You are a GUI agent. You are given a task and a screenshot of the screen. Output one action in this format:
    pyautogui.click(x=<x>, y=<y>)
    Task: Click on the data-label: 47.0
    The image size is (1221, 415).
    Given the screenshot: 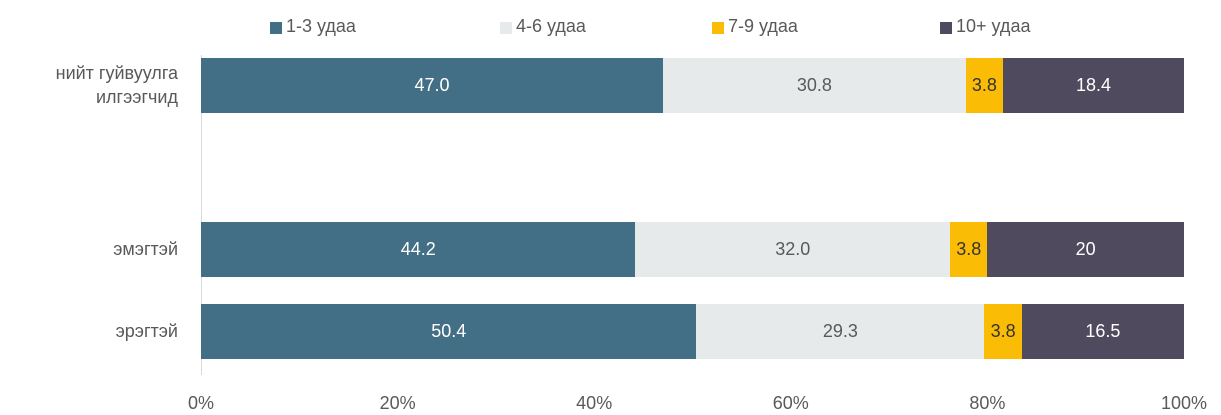 What is the action you would take?
    pyautogui.click(x=432, y=84)
    